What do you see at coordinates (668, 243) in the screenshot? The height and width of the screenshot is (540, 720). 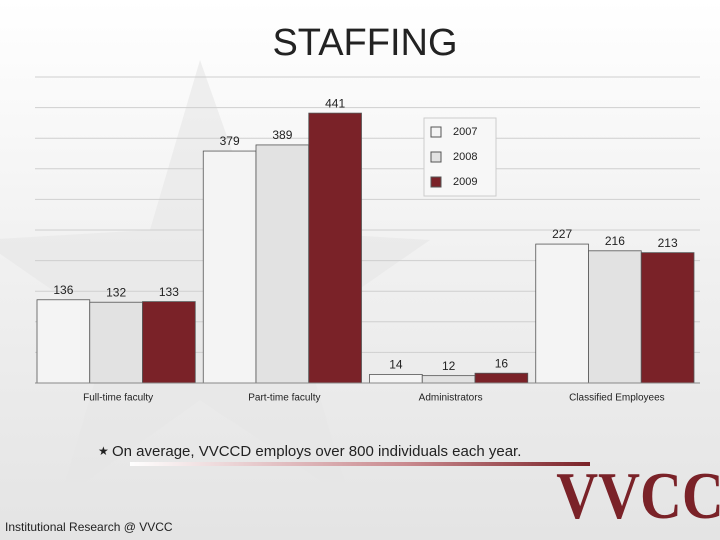 I see `data-label: 213` at bounding box center [668, 243].